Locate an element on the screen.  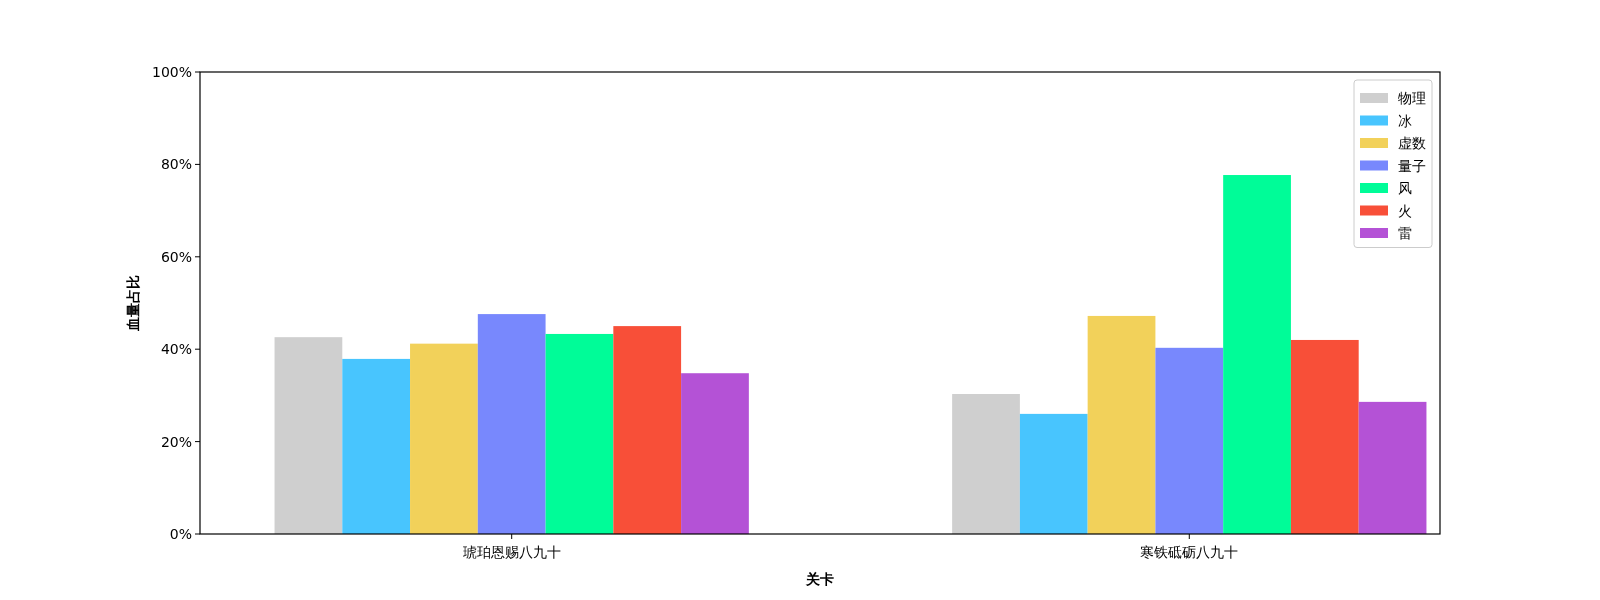
y-tick-label: 80% is located at coordinates (176, 164).